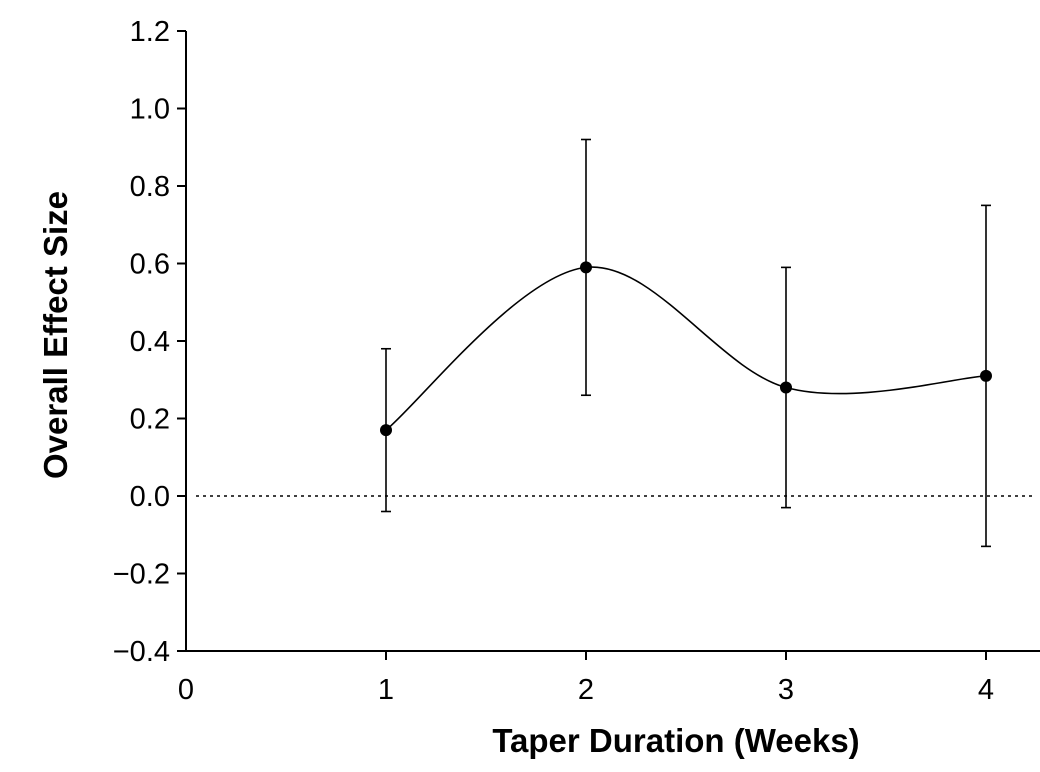 Image resolution: width=1040 pixels, height=772 pixels. What do you see at coordinates (586, 690) in the screenshot?
I see `x-tick-label: 2` at bounding box center [586, 690].